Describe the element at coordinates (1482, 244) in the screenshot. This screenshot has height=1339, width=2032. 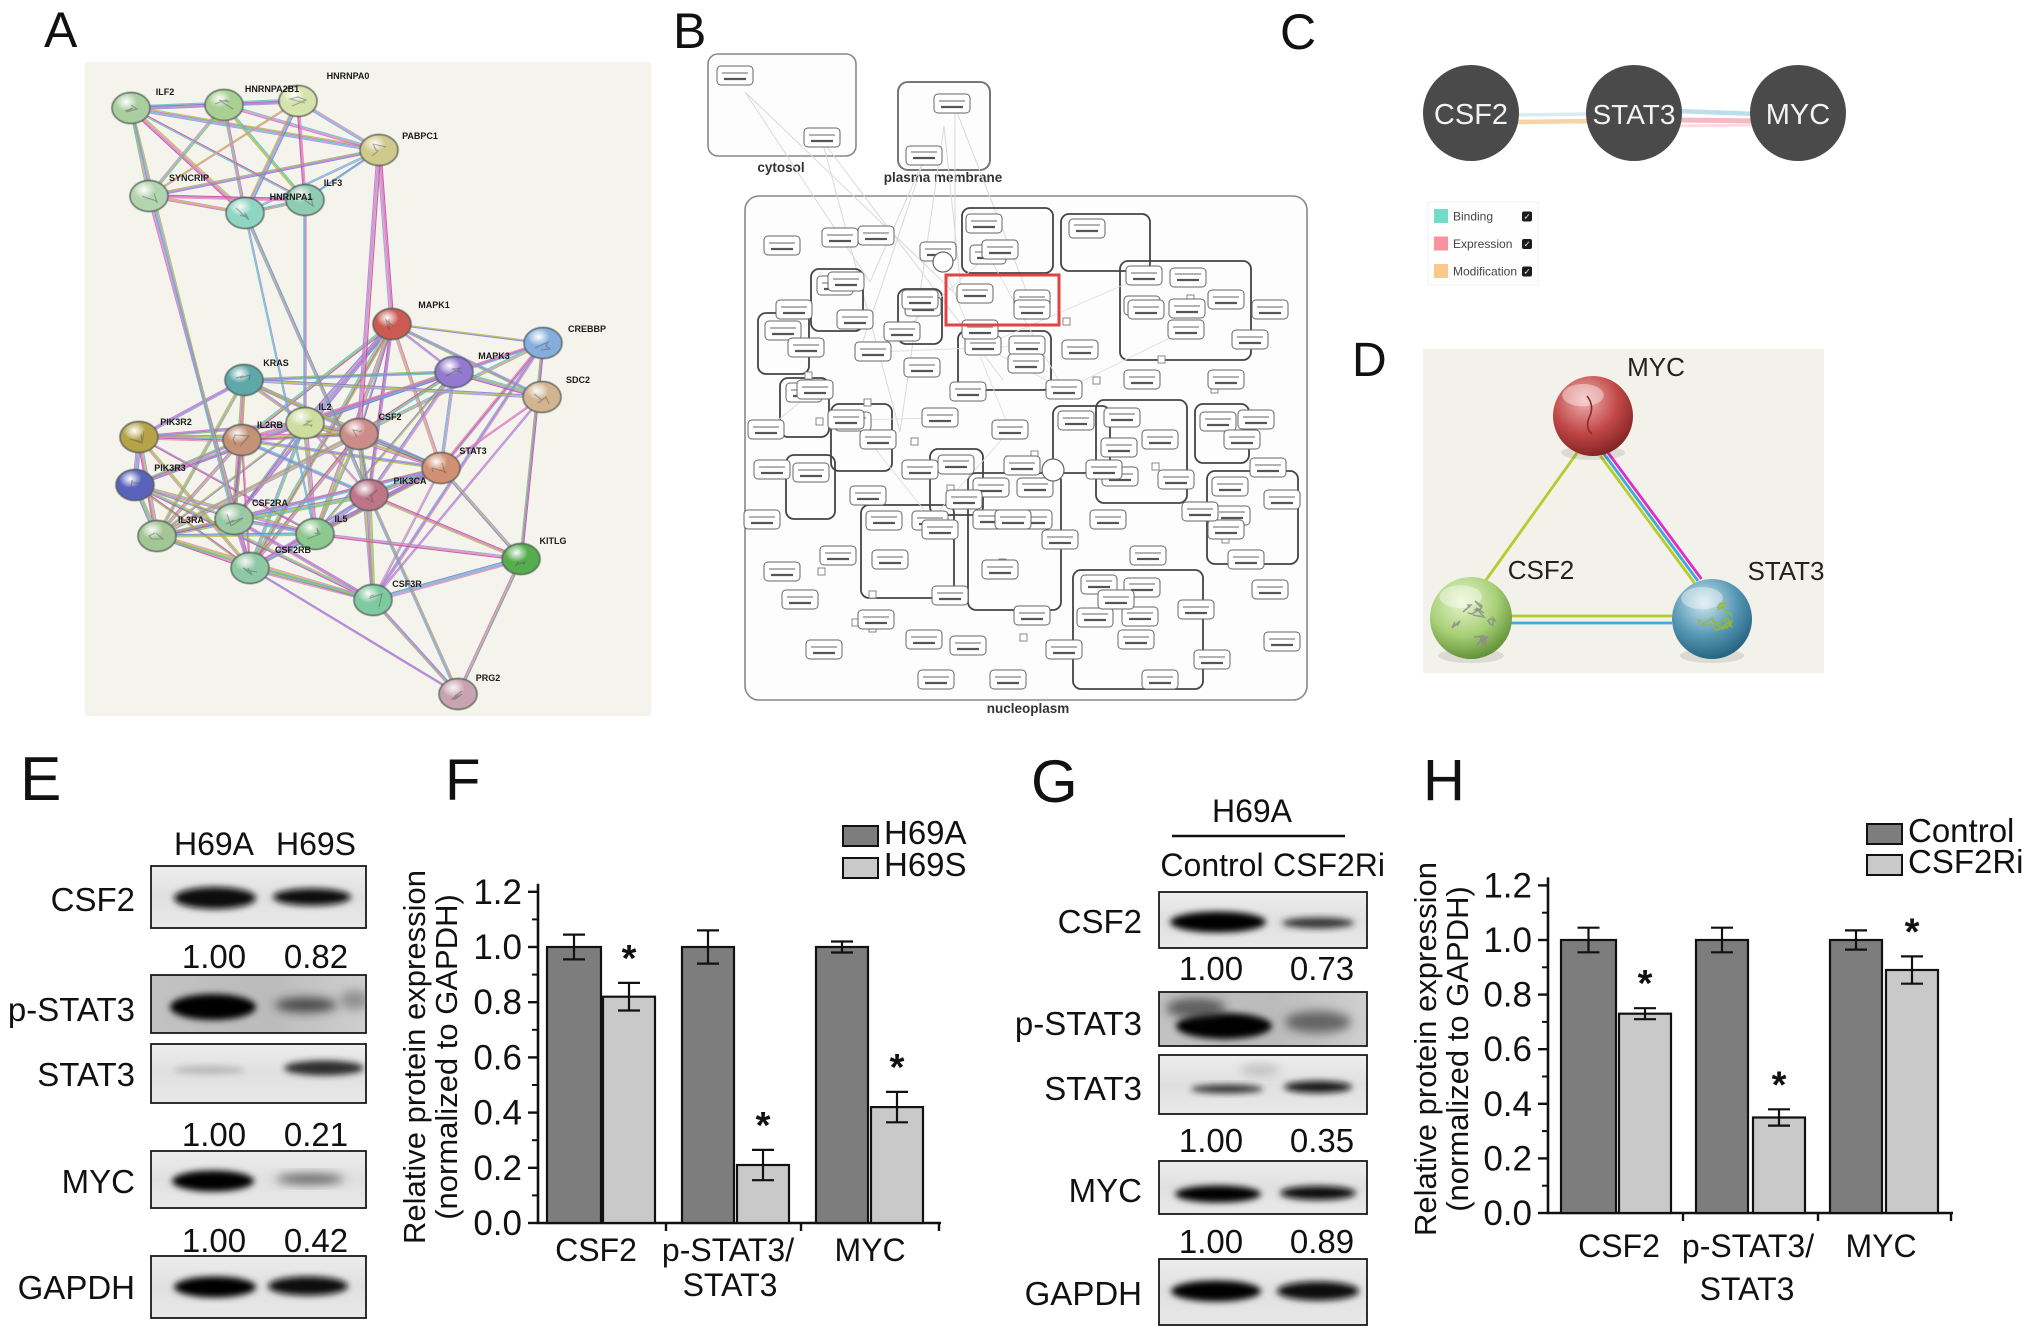
I see `svg-text: Expression` at that location.